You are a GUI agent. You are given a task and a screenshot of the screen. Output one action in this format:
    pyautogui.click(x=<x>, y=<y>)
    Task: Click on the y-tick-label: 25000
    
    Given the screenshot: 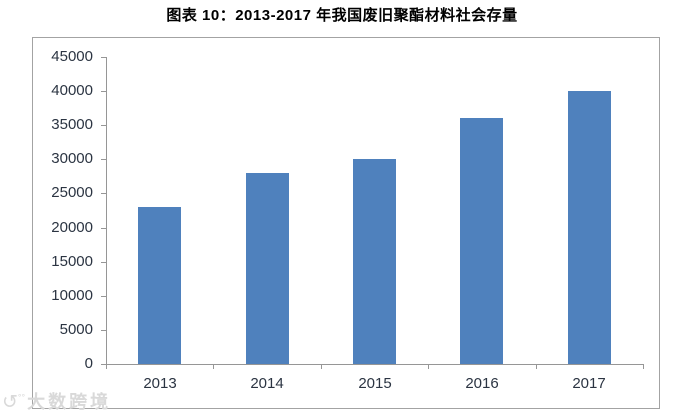 What is the action you would take?
    pyautogui.click(x=72, y=192)
    